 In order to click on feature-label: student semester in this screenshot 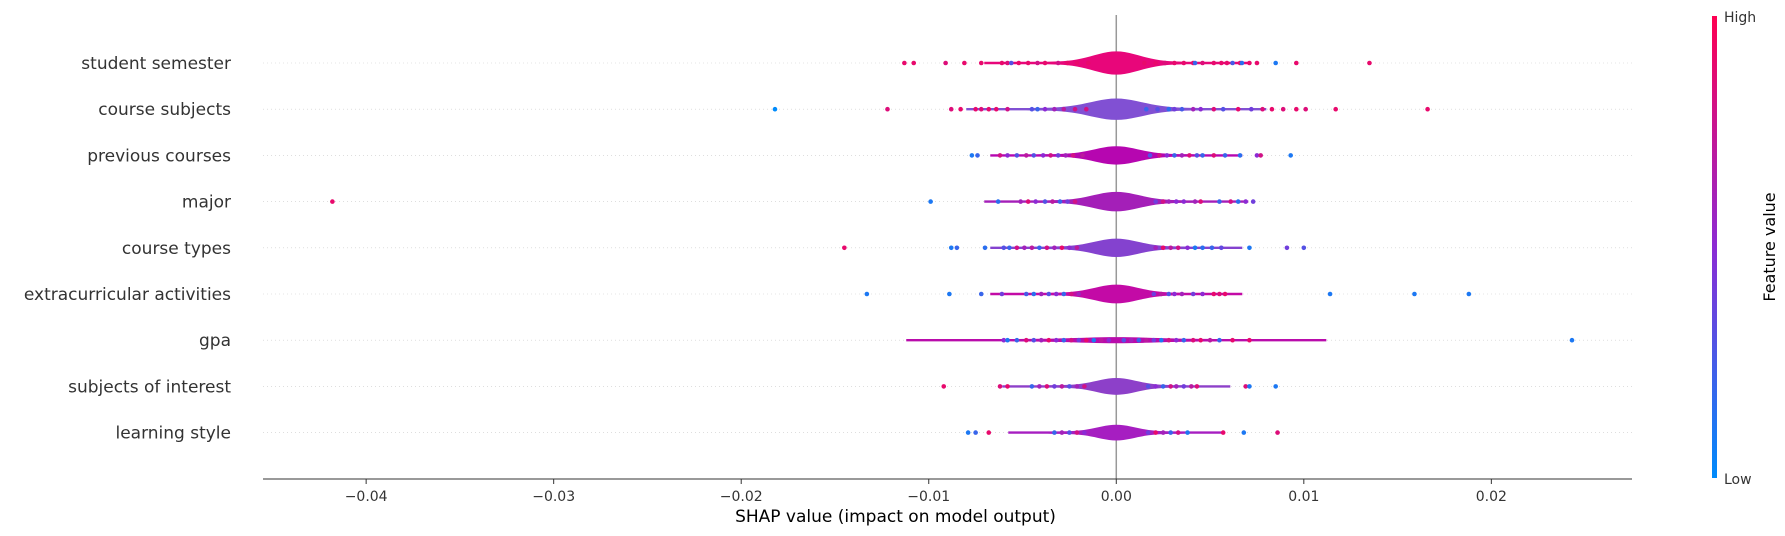, I will do `click(156, 64)`.